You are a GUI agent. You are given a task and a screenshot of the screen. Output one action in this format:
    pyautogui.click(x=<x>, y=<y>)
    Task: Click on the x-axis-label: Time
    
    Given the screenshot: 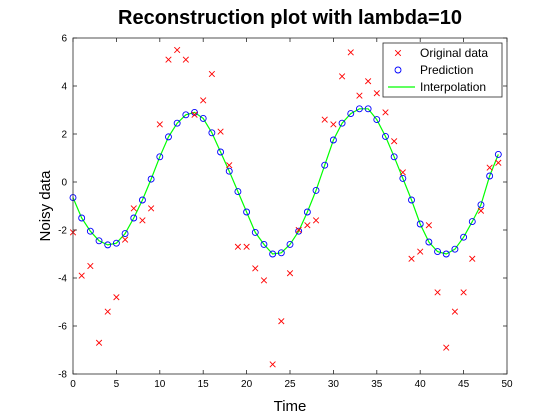 What is the action you would take?
    pyautogui.click(x=290, y=406)
    